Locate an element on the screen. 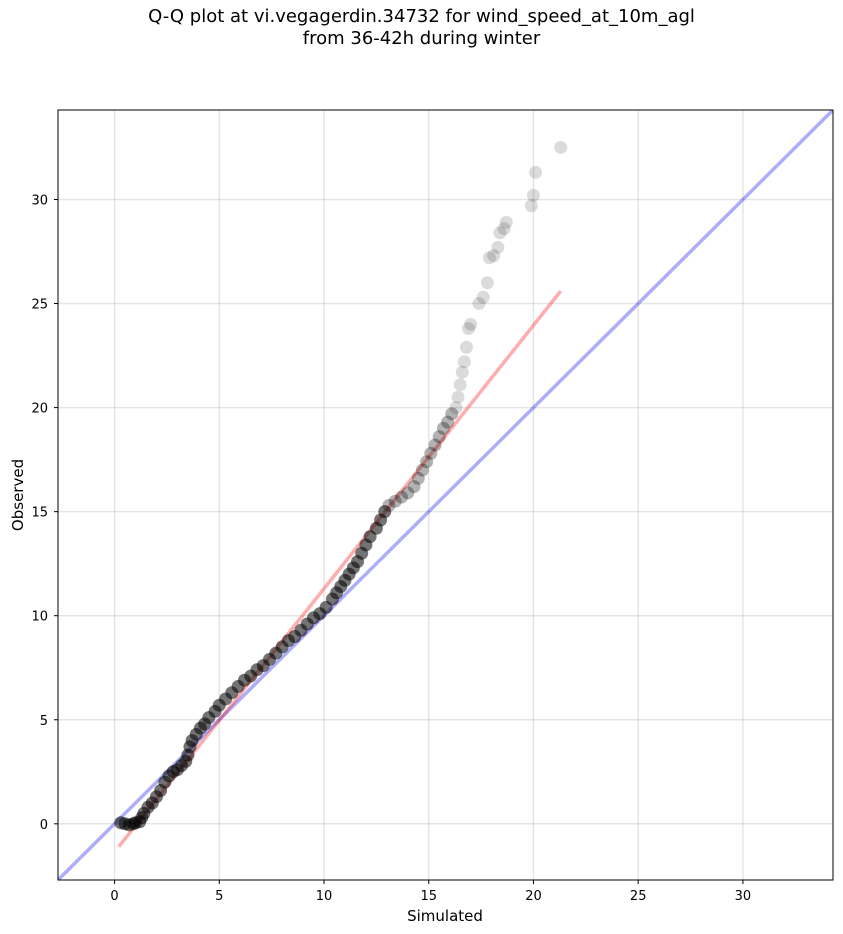  y-axis-label: Observed is located at coordinates (18, 495).